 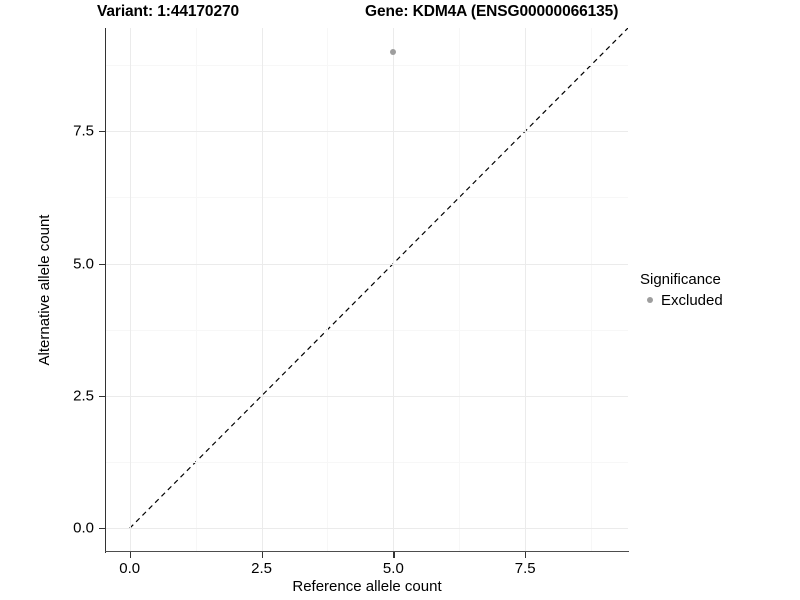 What do you see at coordinates (44, 290) in the screenshot?
I see `y-axis-label: Alternative allele count` at bounding box center [44, 290].